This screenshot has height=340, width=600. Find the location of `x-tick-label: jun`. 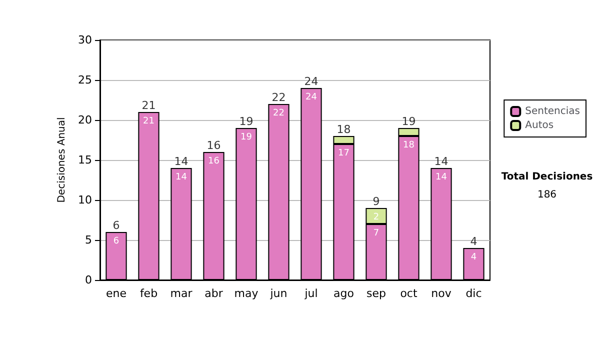

x-tick-label: jun is located at coordinates (278, 293).